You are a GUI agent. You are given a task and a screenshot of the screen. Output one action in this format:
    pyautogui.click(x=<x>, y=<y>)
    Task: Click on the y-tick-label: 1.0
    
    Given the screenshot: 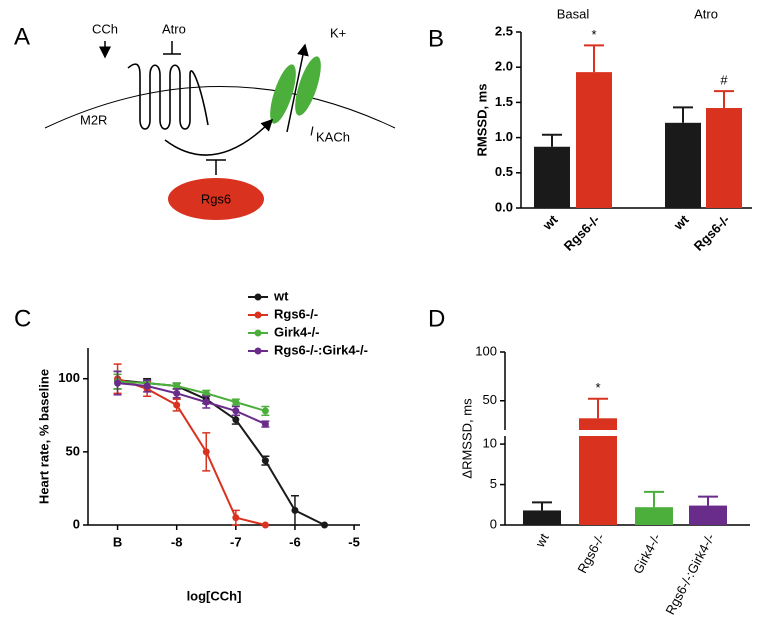 What is the action you would take?
    pyautogui.click(x=504, y=136)
    